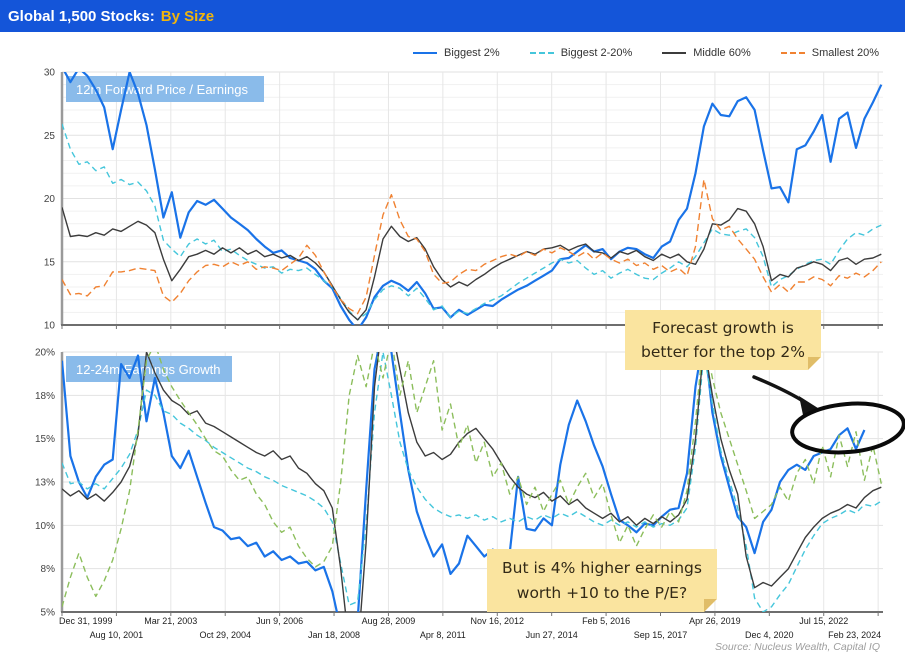  What do you see at coordinates (81, 16) in the screenshot?
I see `page-title: Global 1,500 Stocks:` at bounding box center [81, 16].